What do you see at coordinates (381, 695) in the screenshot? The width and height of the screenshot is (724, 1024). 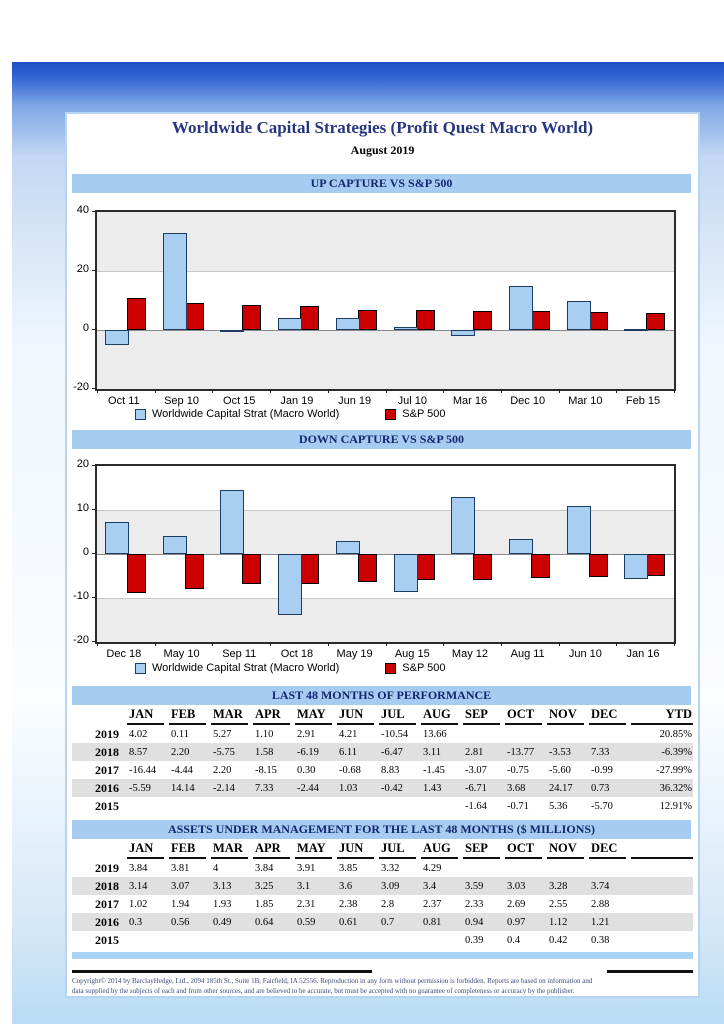 I see `section-banner-performance: LAST 48 MONTHS OF PERFORMANCE` at bounding box center [381, 695].